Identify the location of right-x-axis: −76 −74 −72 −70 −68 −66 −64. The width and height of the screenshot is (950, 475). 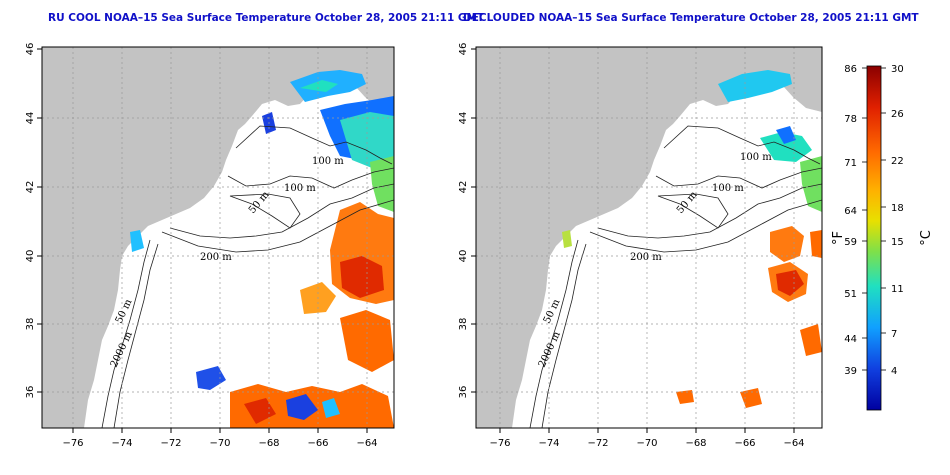
(647, 438).